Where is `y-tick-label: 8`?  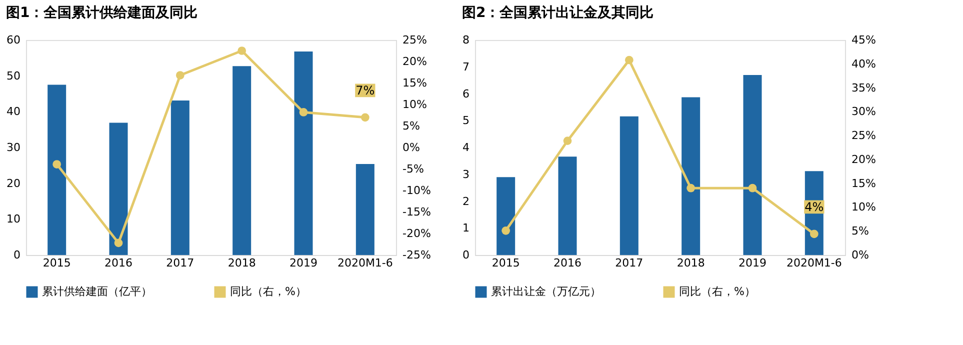 y-tick-label: 8 is located at coordinates (466, 40).